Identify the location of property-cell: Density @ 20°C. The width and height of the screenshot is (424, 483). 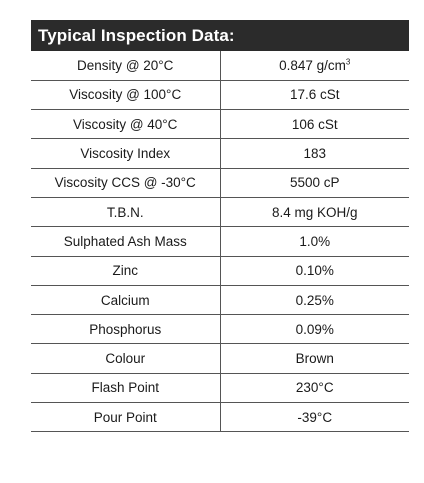
(126, 66).